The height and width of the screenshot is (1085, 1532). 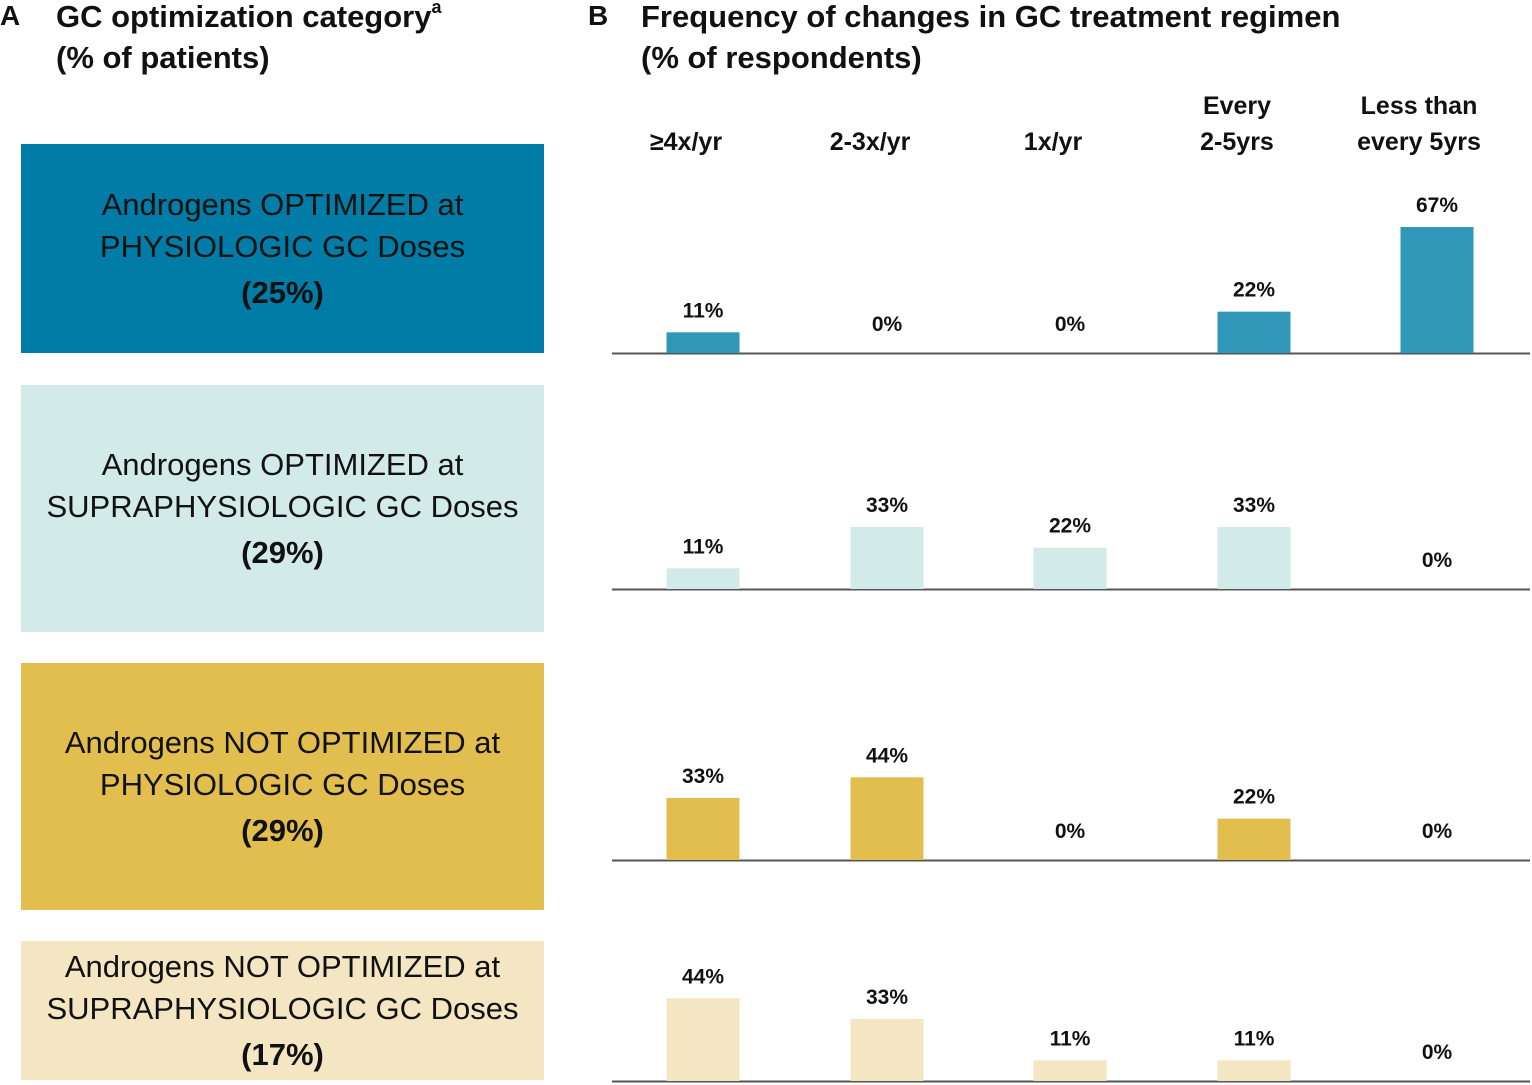 I want to click on column-header-line: ≥4x/yr, so click(x=686, y=142).